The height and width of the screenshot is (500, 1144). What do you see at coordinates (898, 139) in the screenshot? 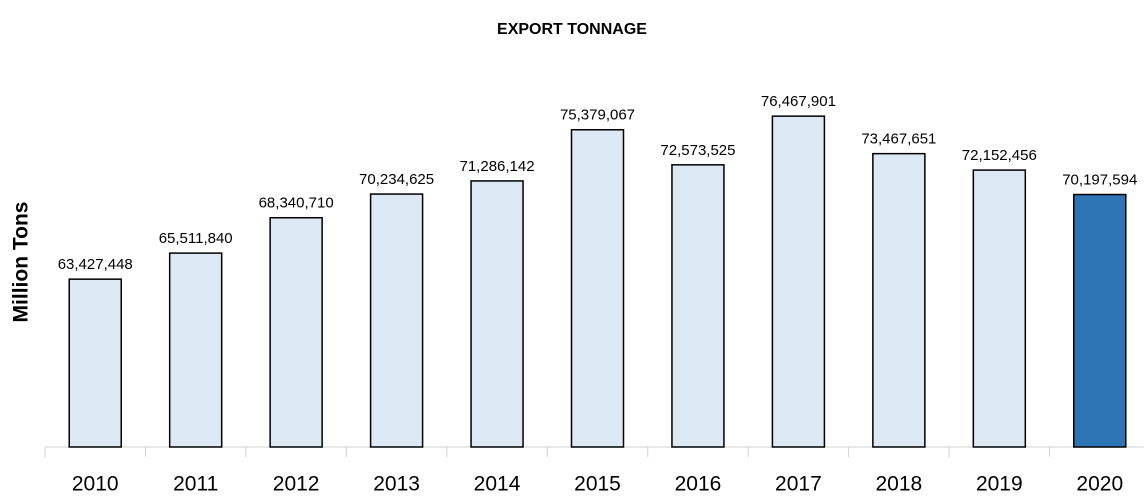
I see `data-label: 73,467,651` at bounding box center [898, 139].